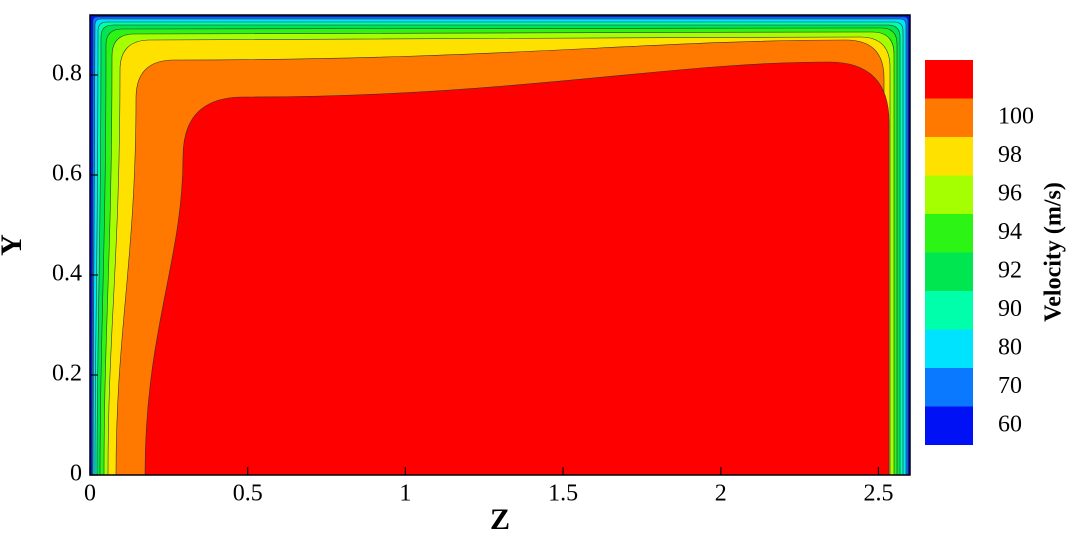  Describe the element at coordinates (1010, 232) in the screenshot. I see `colorbar-label: 94` at that location.